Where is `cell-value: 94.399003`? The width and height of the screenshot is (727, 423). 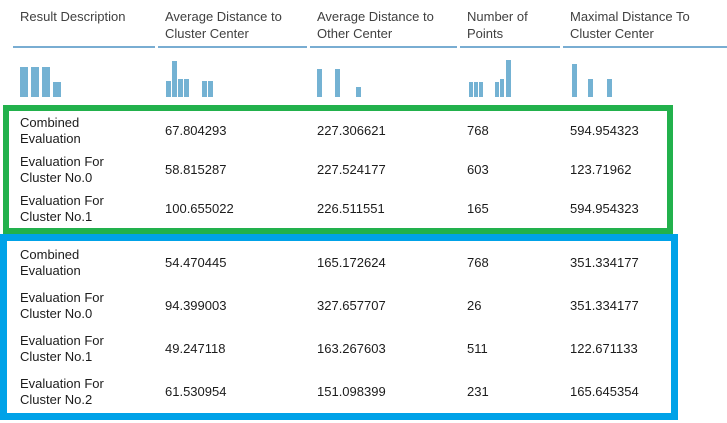 cell-value: 94.399003 is located at coordinates (196, 305).